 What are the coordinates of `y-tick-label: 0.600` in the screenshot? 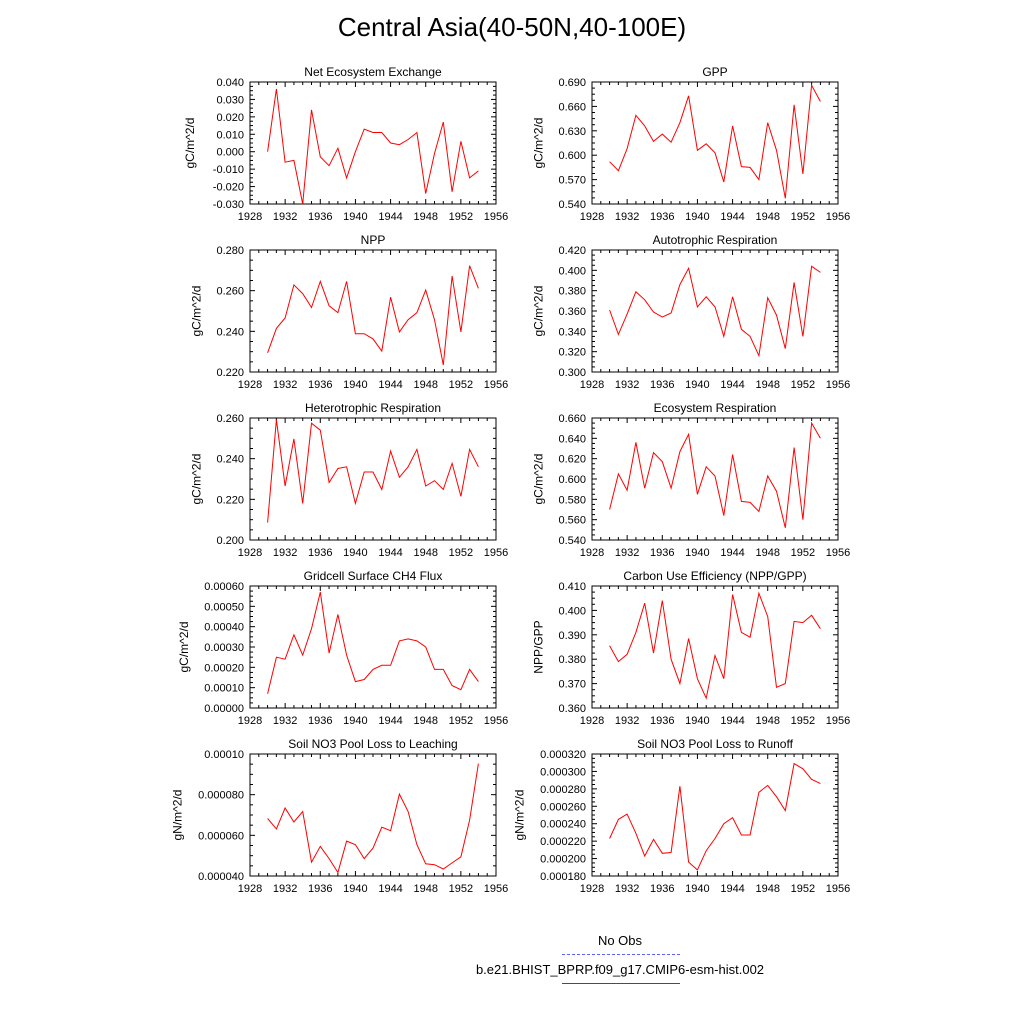 It's located at (572, 480).